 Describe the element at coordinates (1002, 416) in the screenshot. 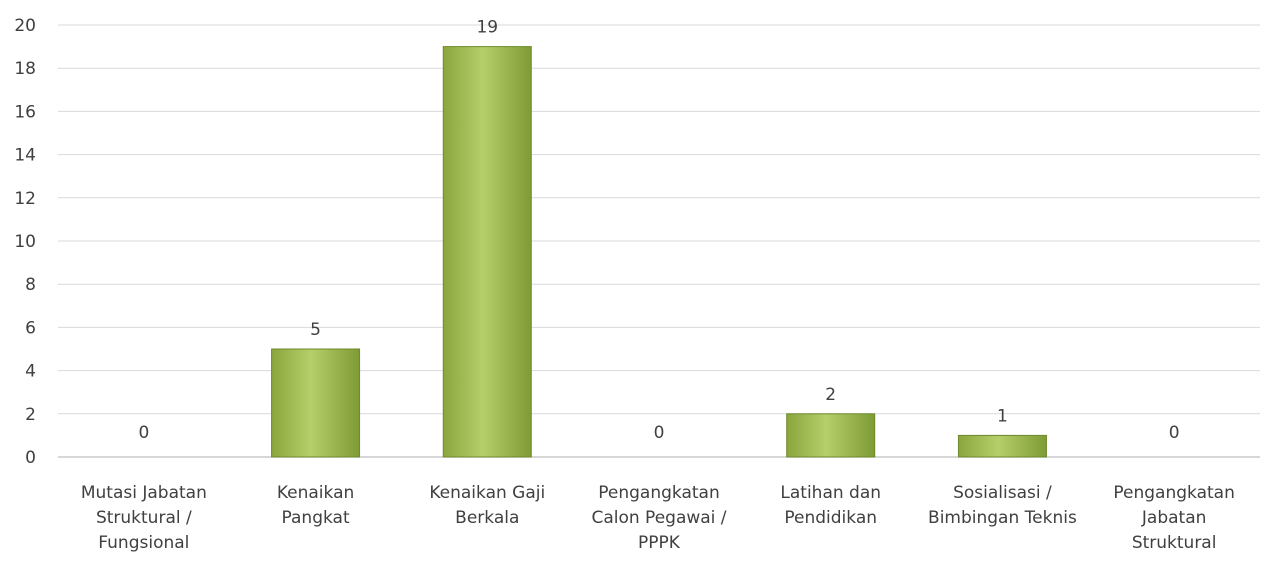

I see `data-label: 1` at that location.